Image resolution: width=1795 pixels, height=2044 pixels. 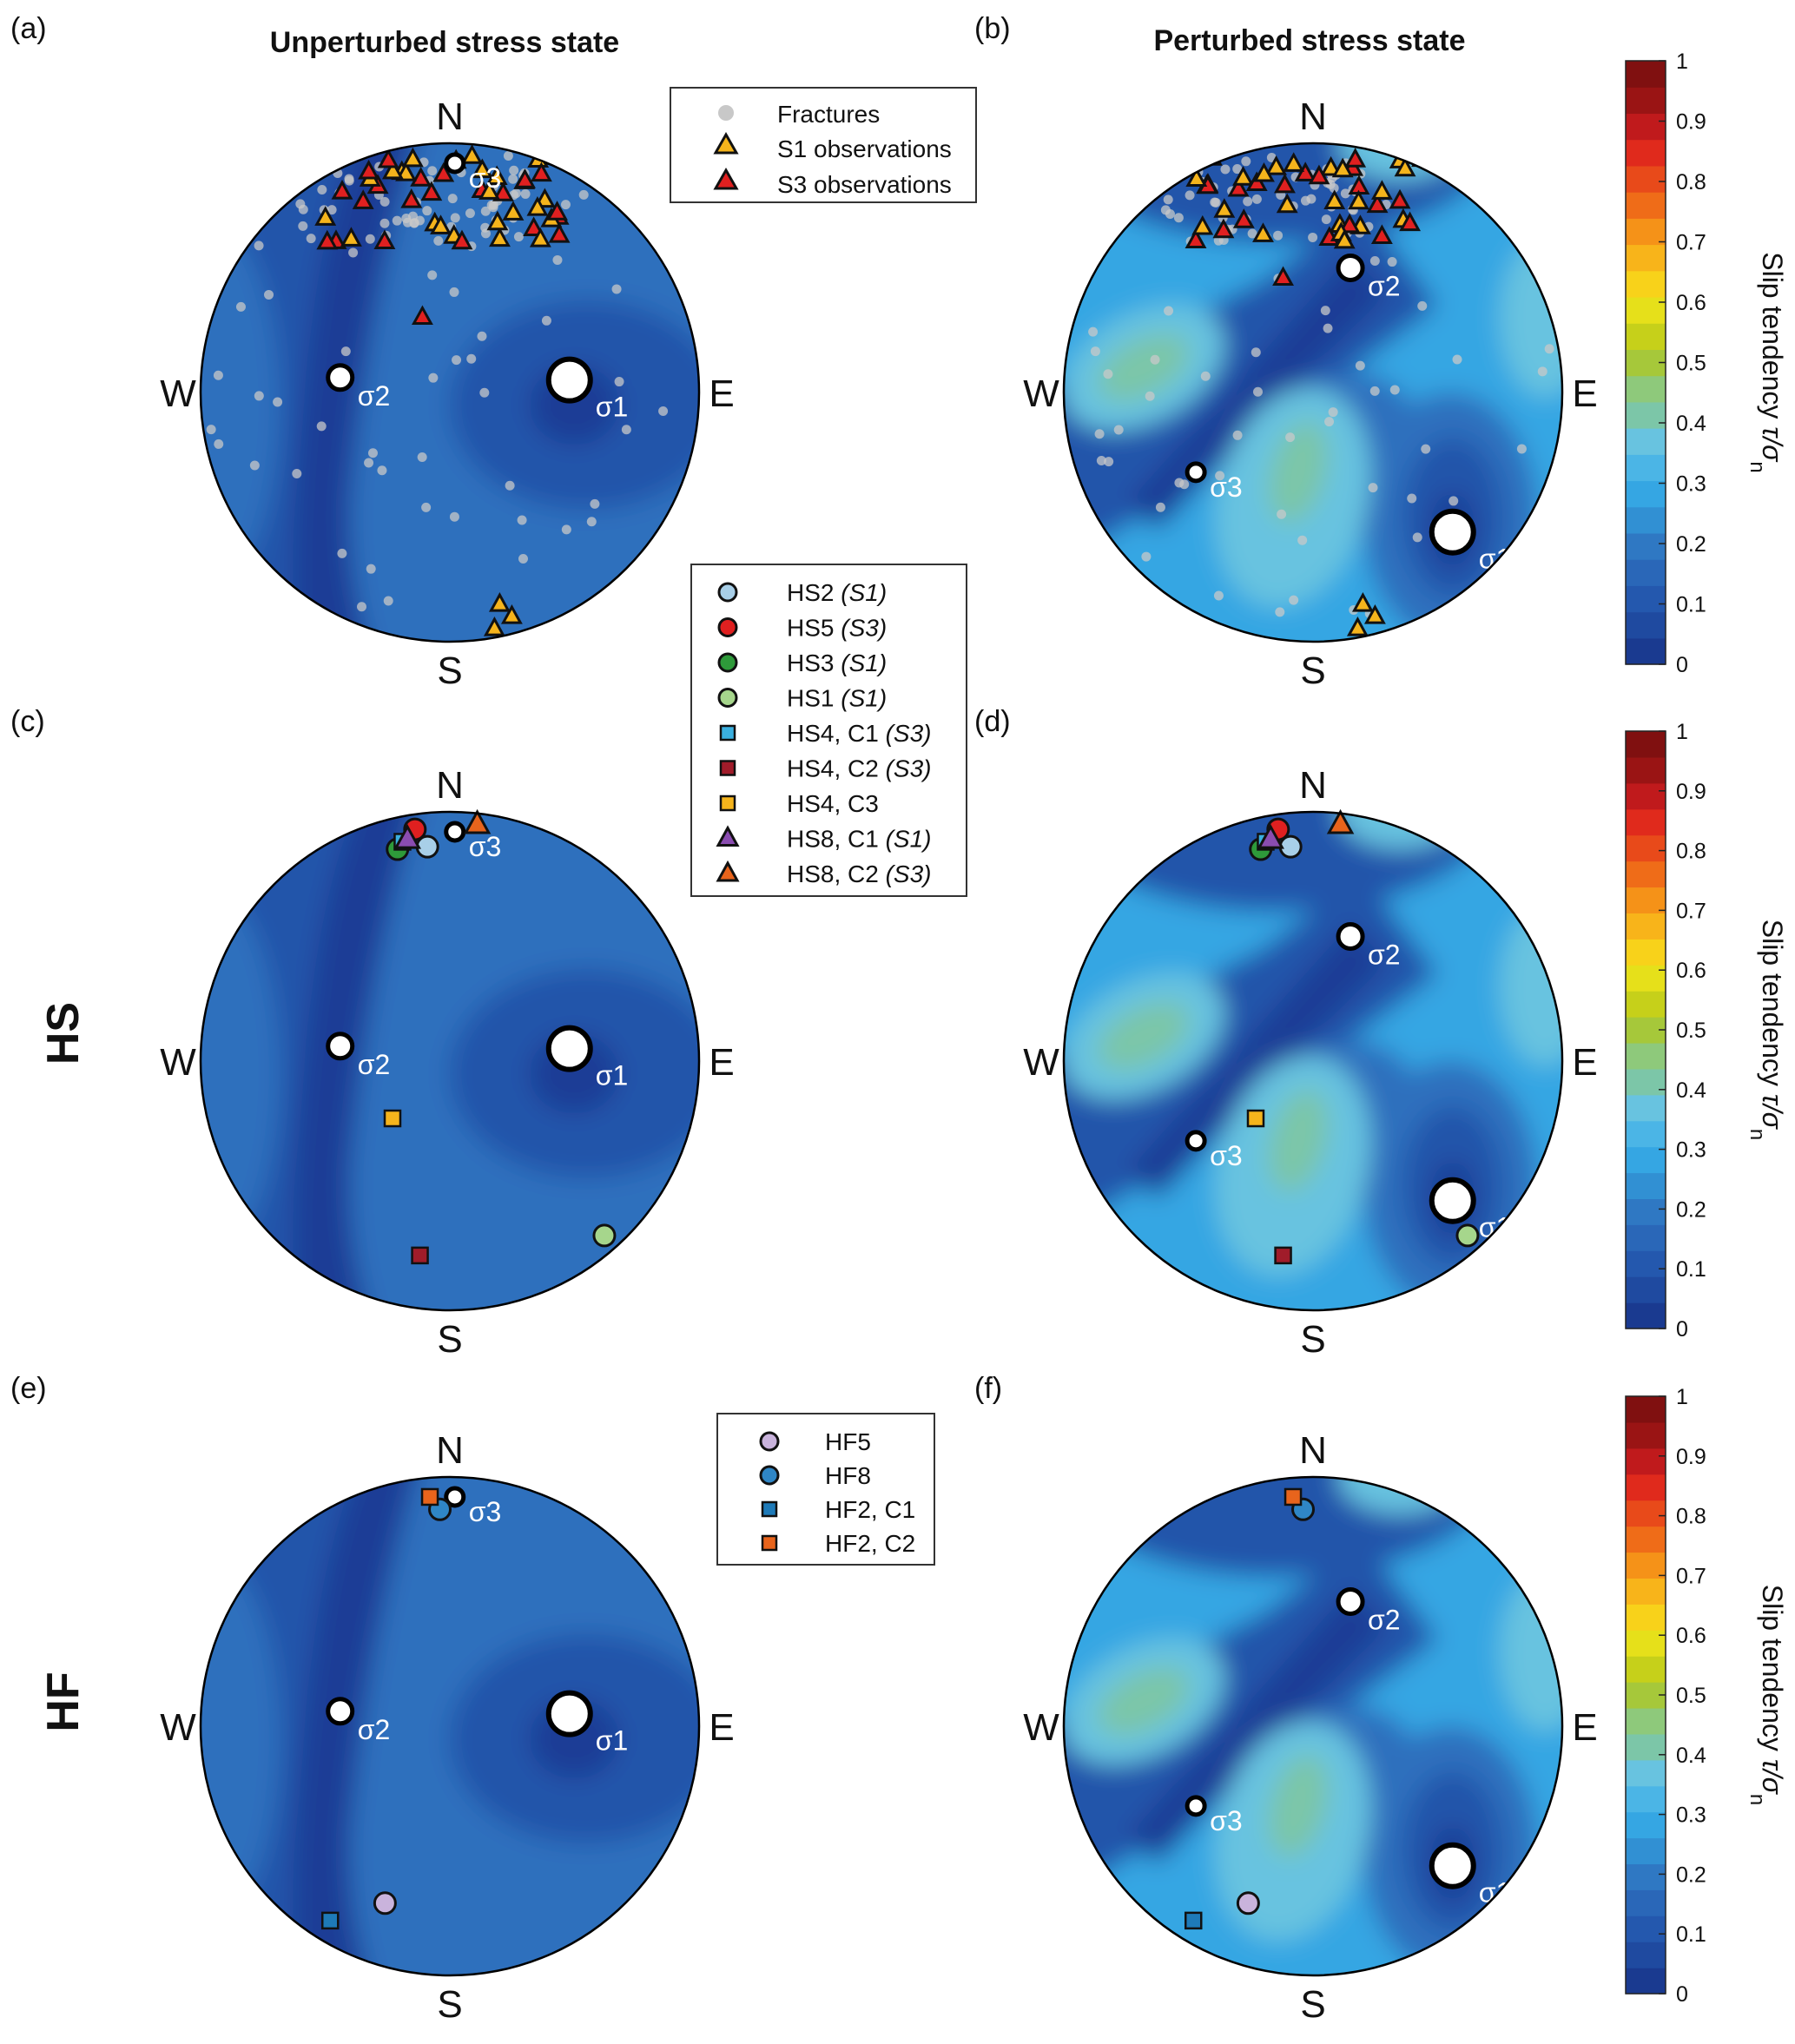 I want to click on marker-hf5, so click(x=385, y=1903).